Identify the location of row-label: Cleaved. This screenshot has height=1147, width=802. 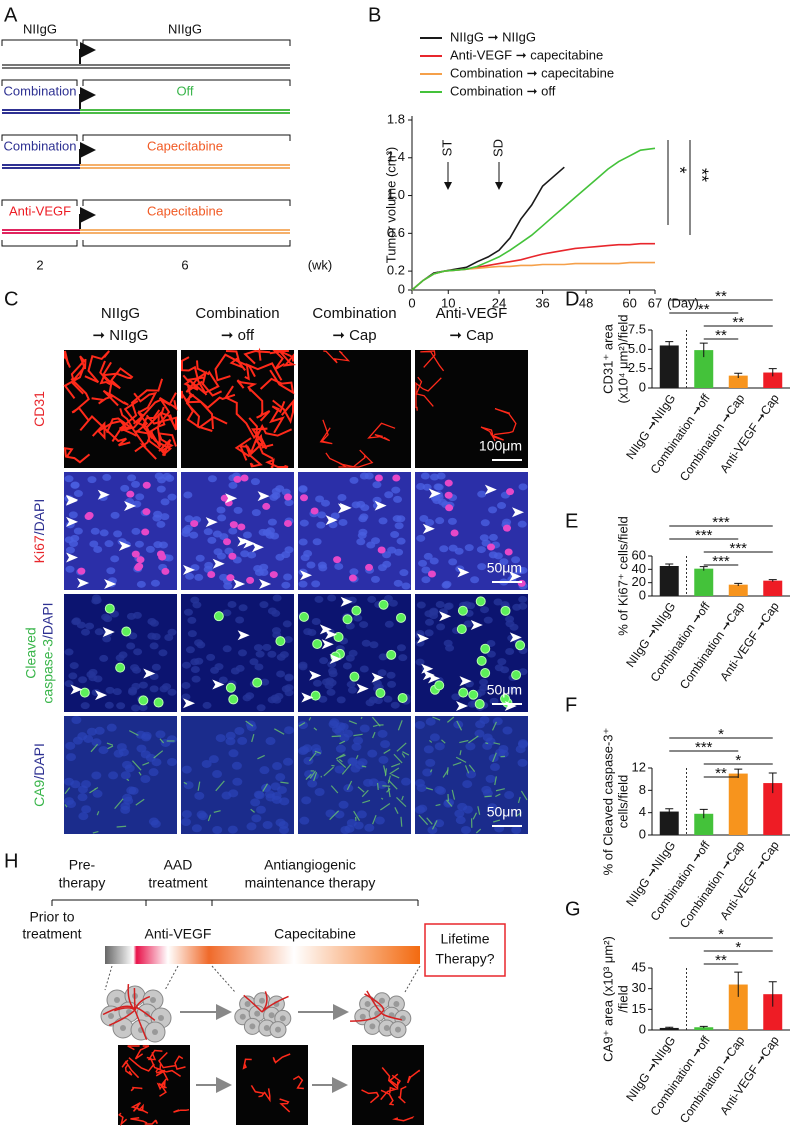
(30, 652).